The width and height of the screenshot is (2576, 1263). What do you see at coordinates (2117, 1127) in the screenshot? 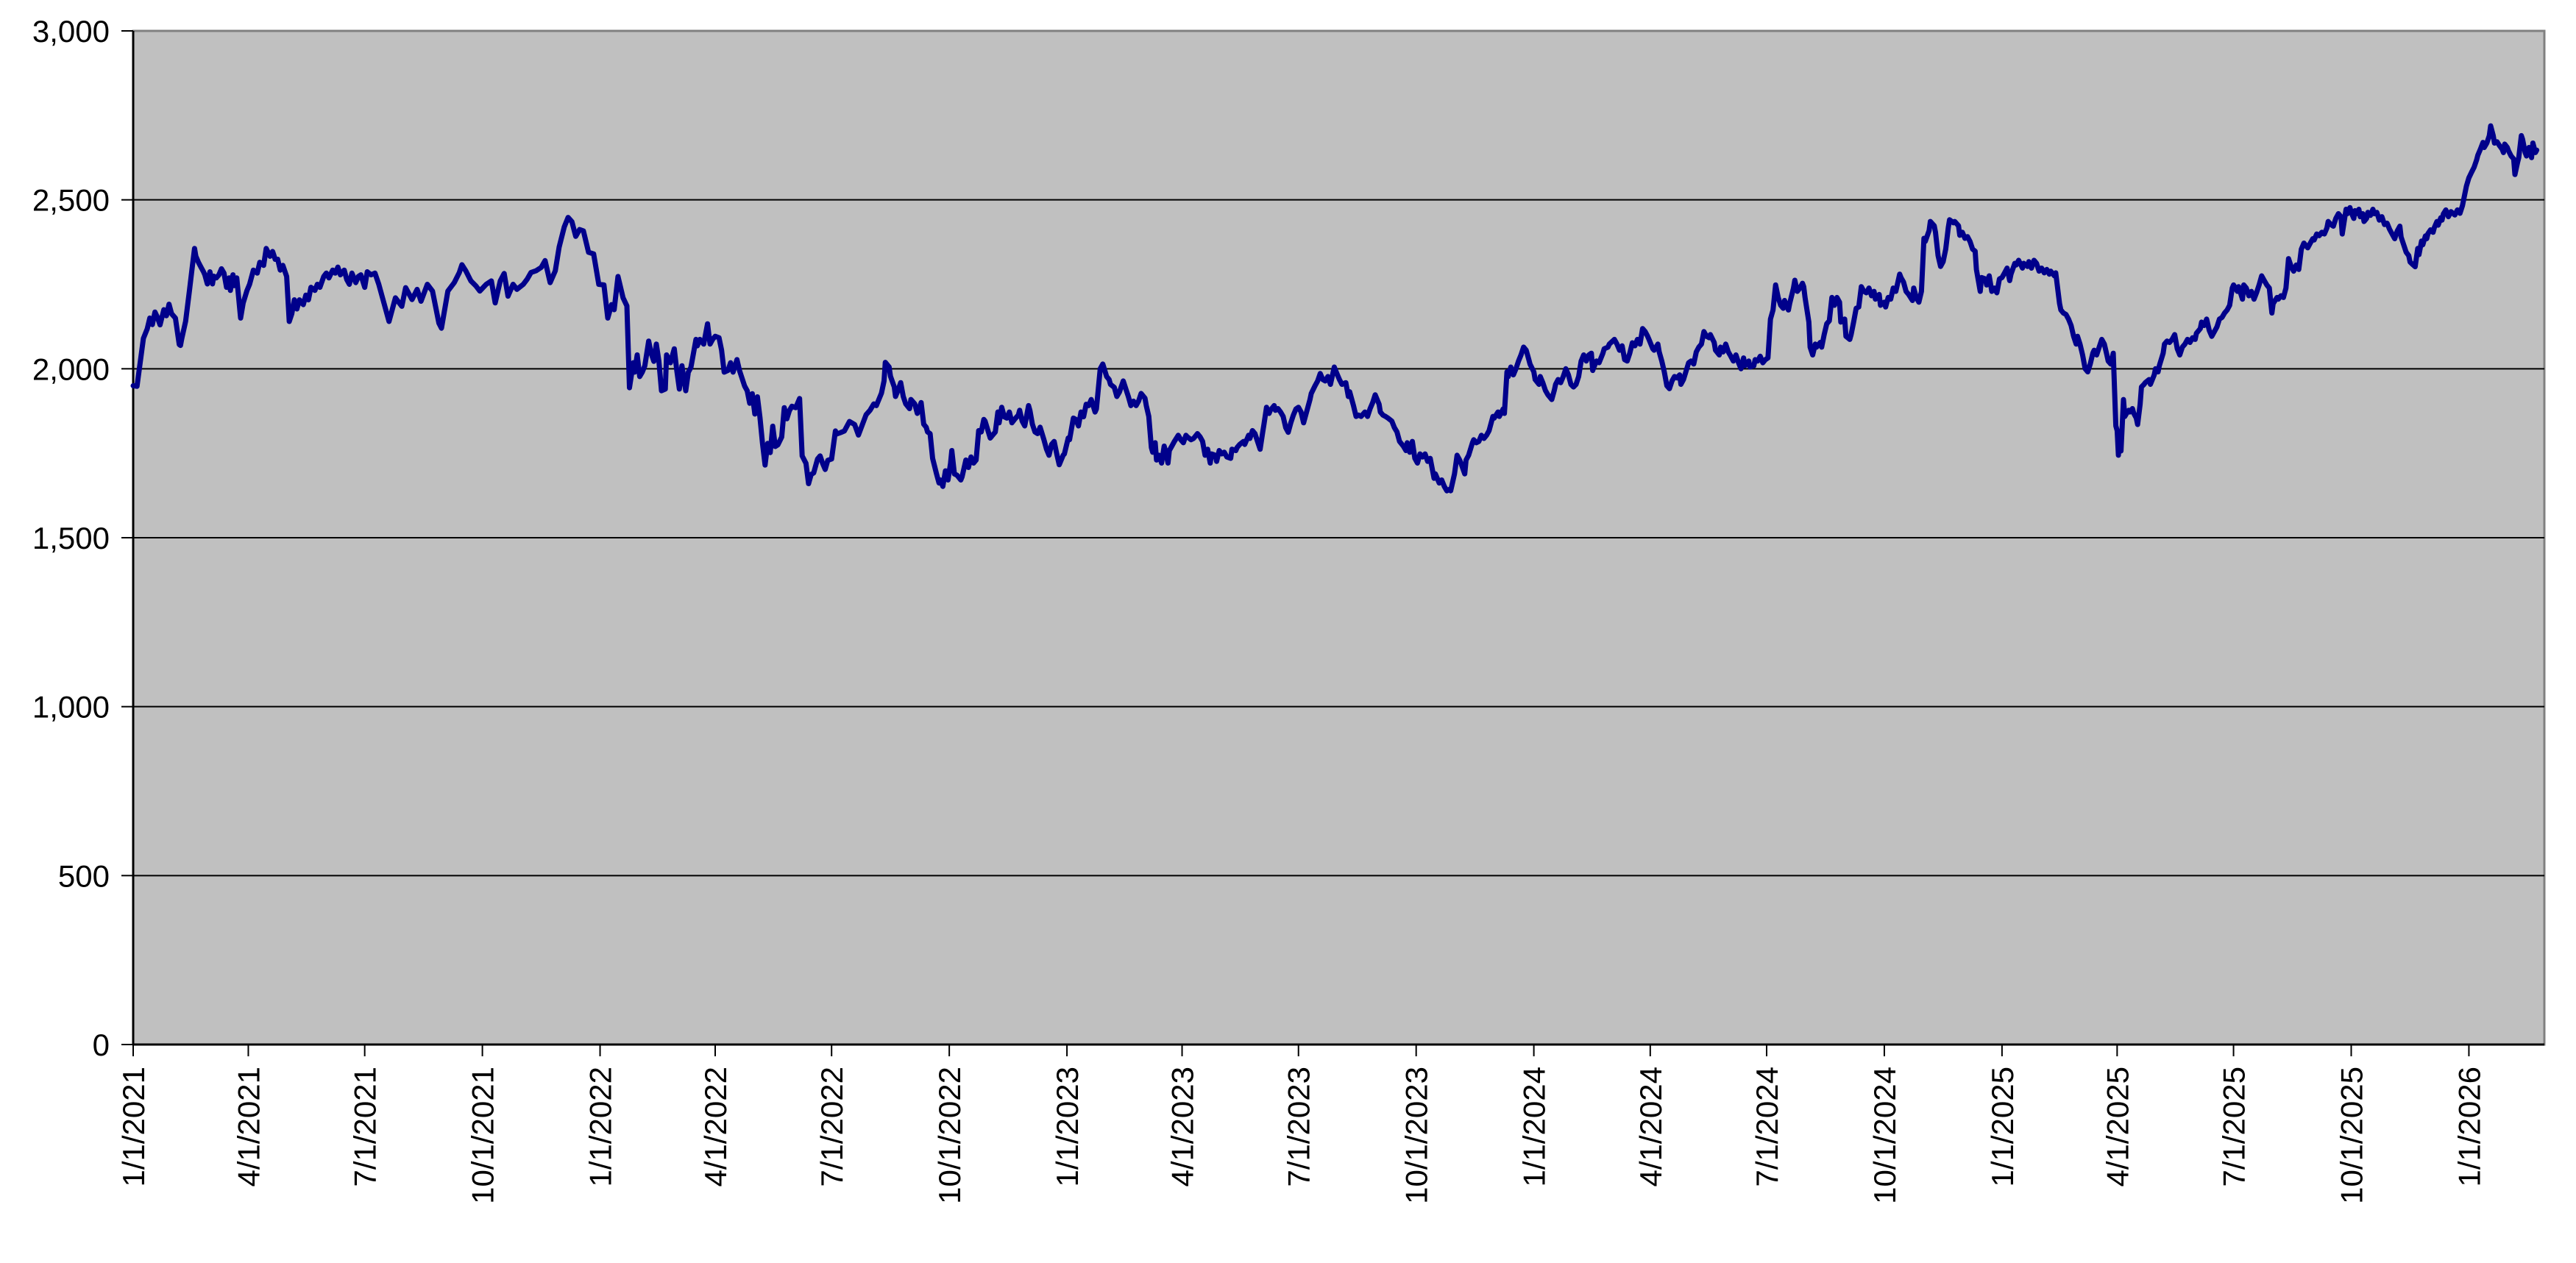
I see `x-tick-label: 4/1/2025` at bounding box center [2117, 1127].